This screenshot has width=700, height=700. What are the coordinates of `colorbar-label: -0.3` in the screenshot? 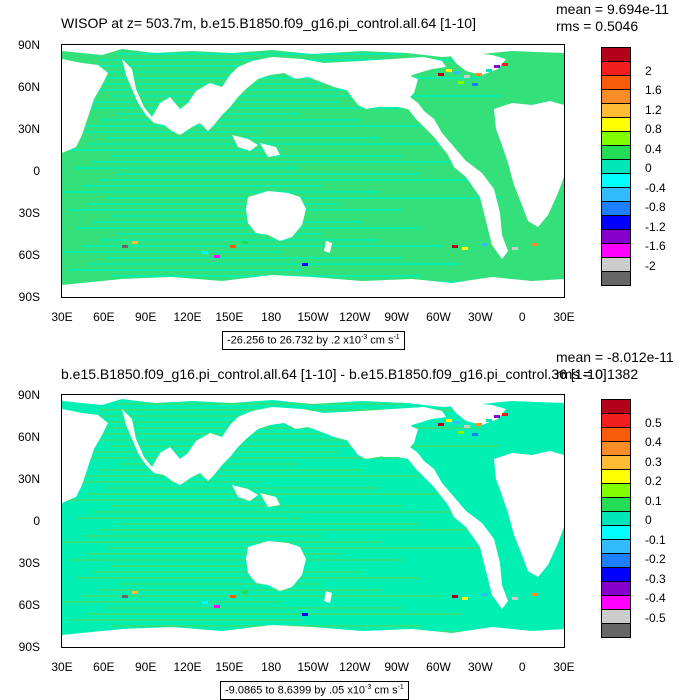 It's located at (655, 578).